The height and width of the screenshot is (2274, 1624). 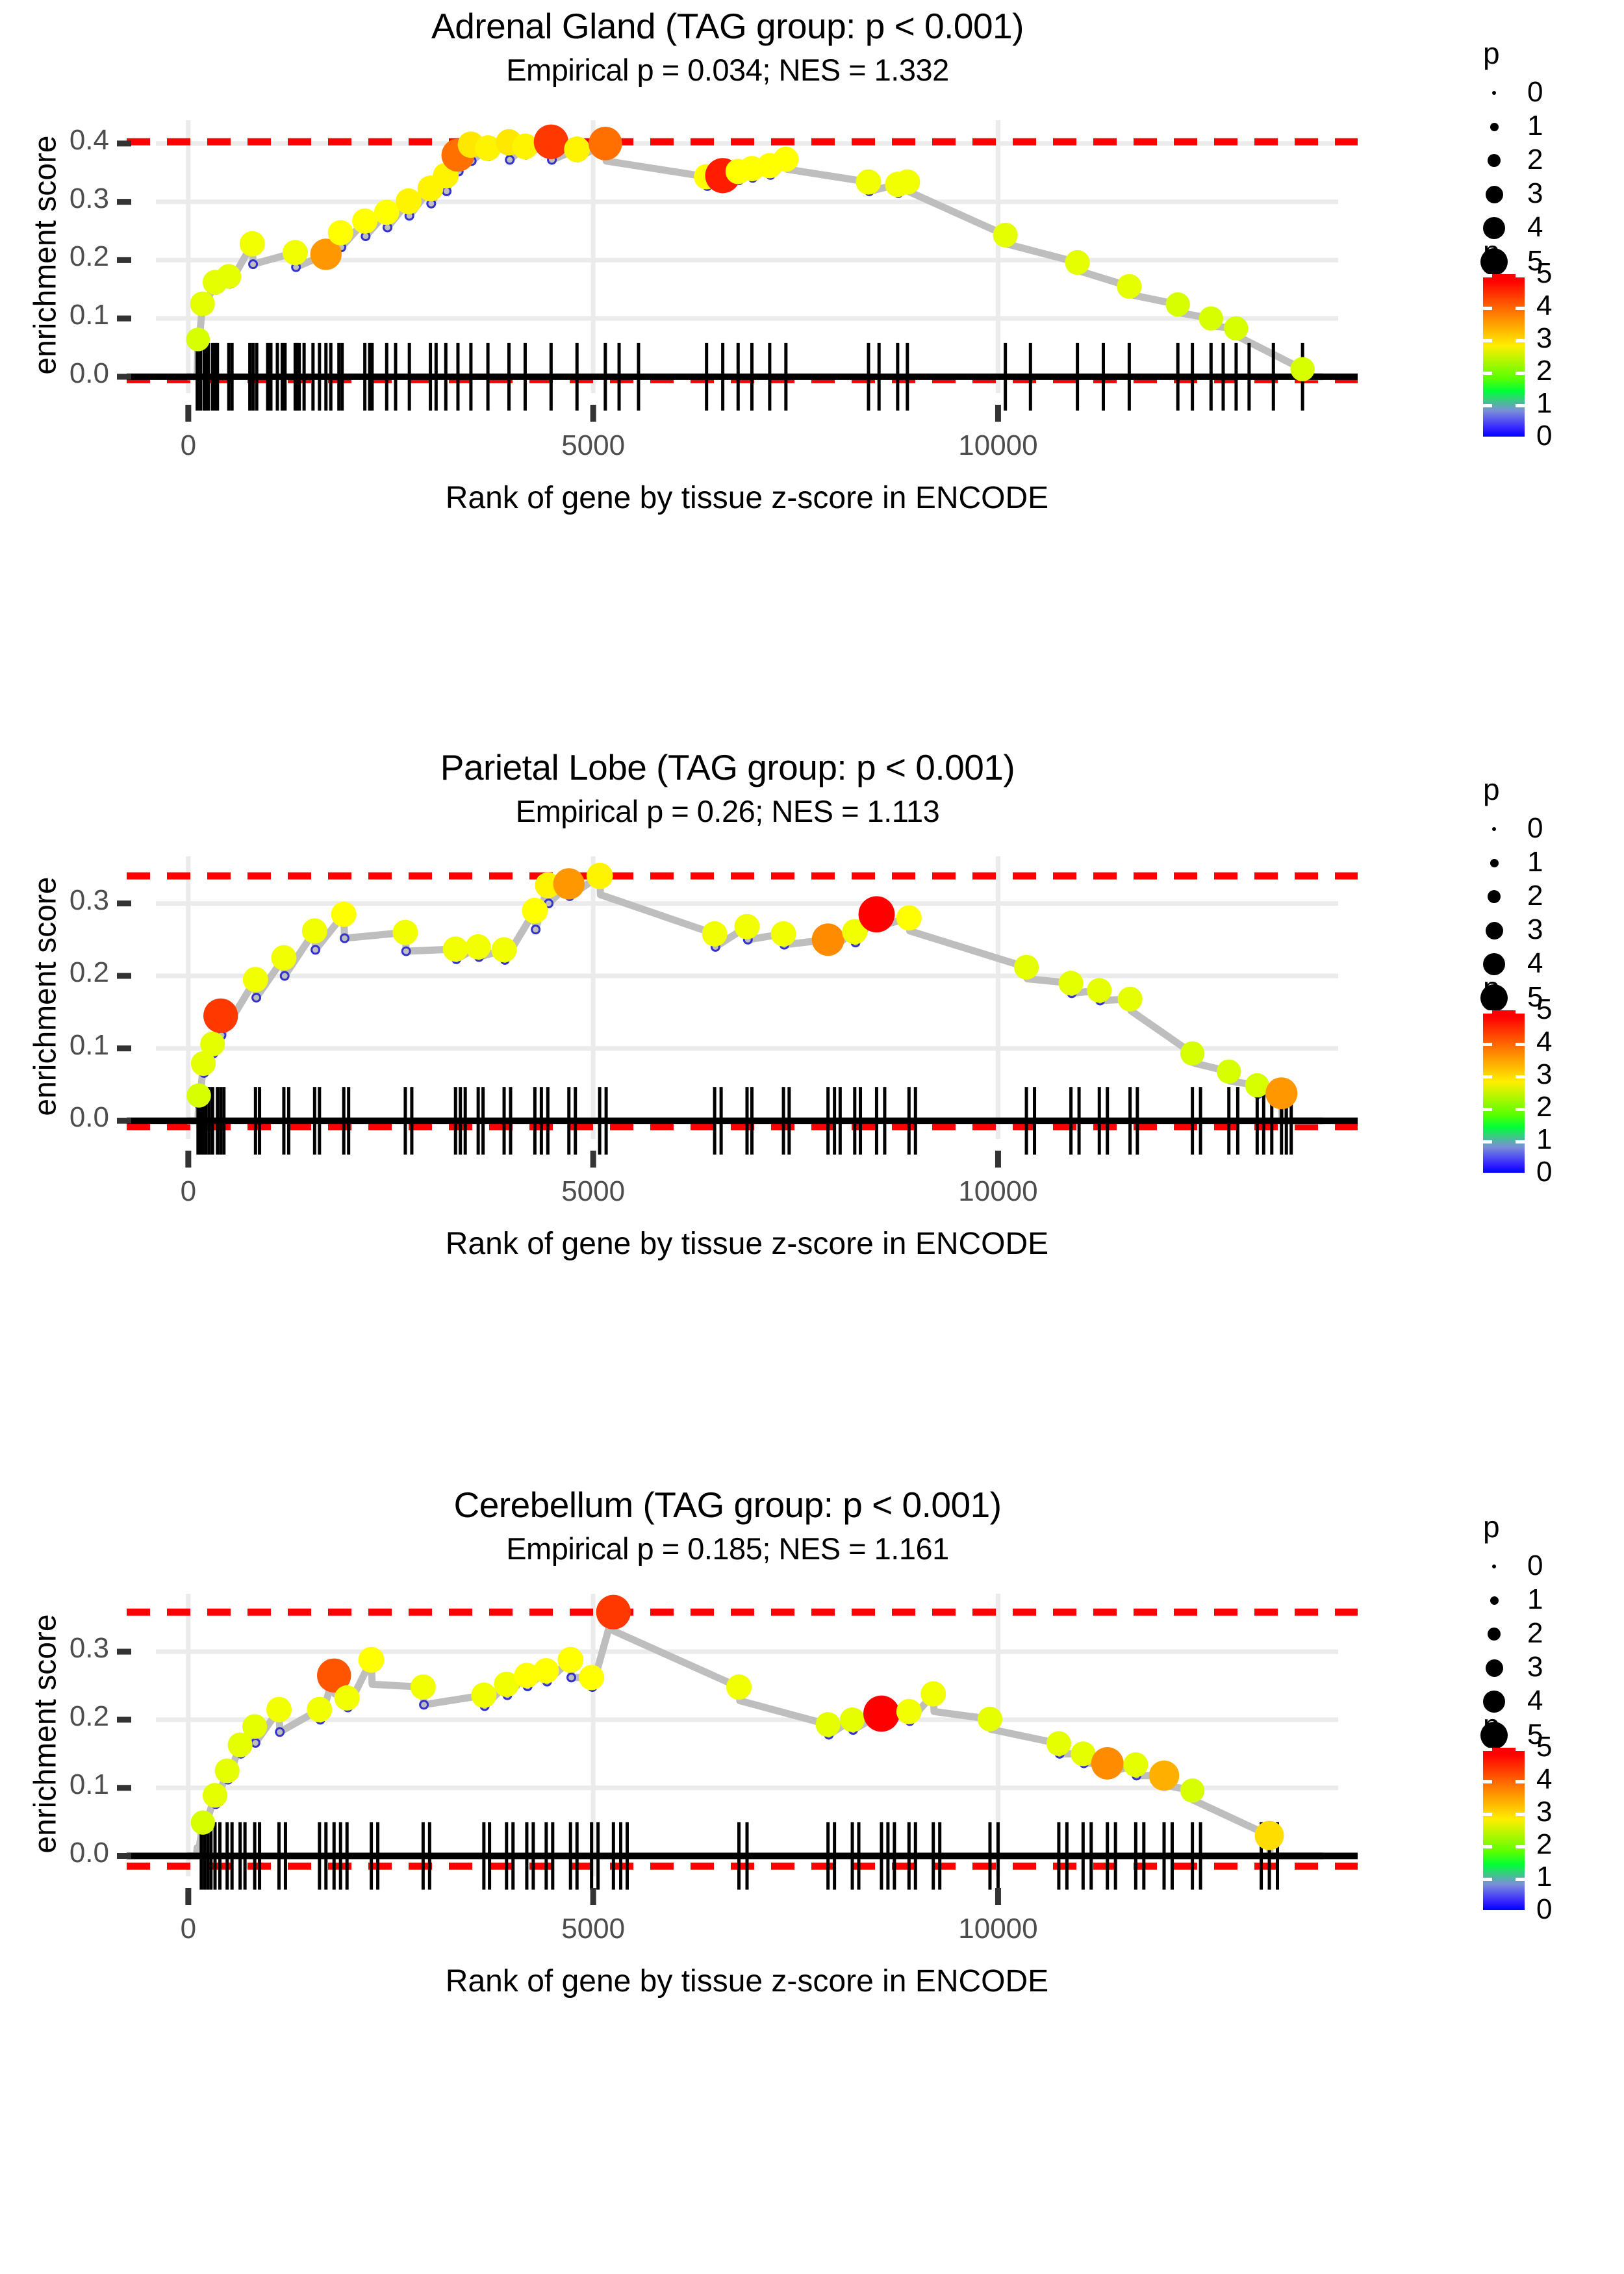 I want to click on color-legend-label: 3, so click(x=1544, y=1074).